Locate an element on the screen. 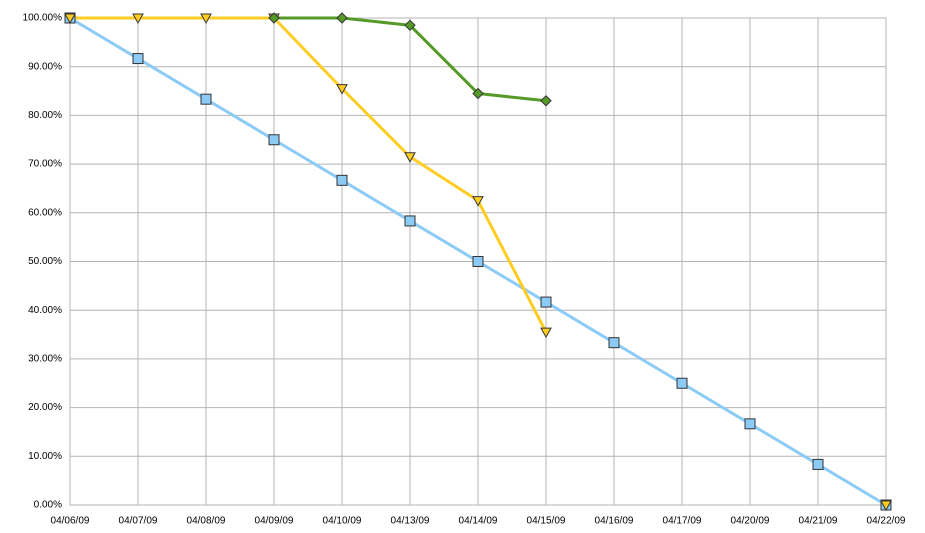 This screenshot has height=533, width=925. x-tick-label: 04/07/09 is located at coordinates (138, 521).